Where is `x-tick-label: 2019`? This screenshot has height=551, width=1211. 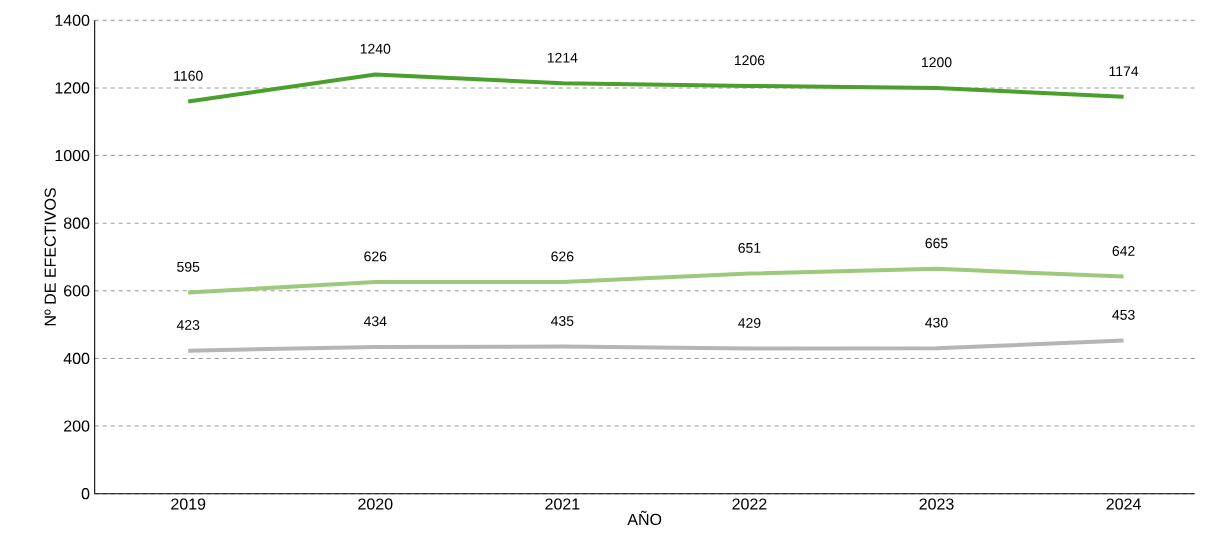
x-tick-label: 2019 is located at coordinates (188, 504).